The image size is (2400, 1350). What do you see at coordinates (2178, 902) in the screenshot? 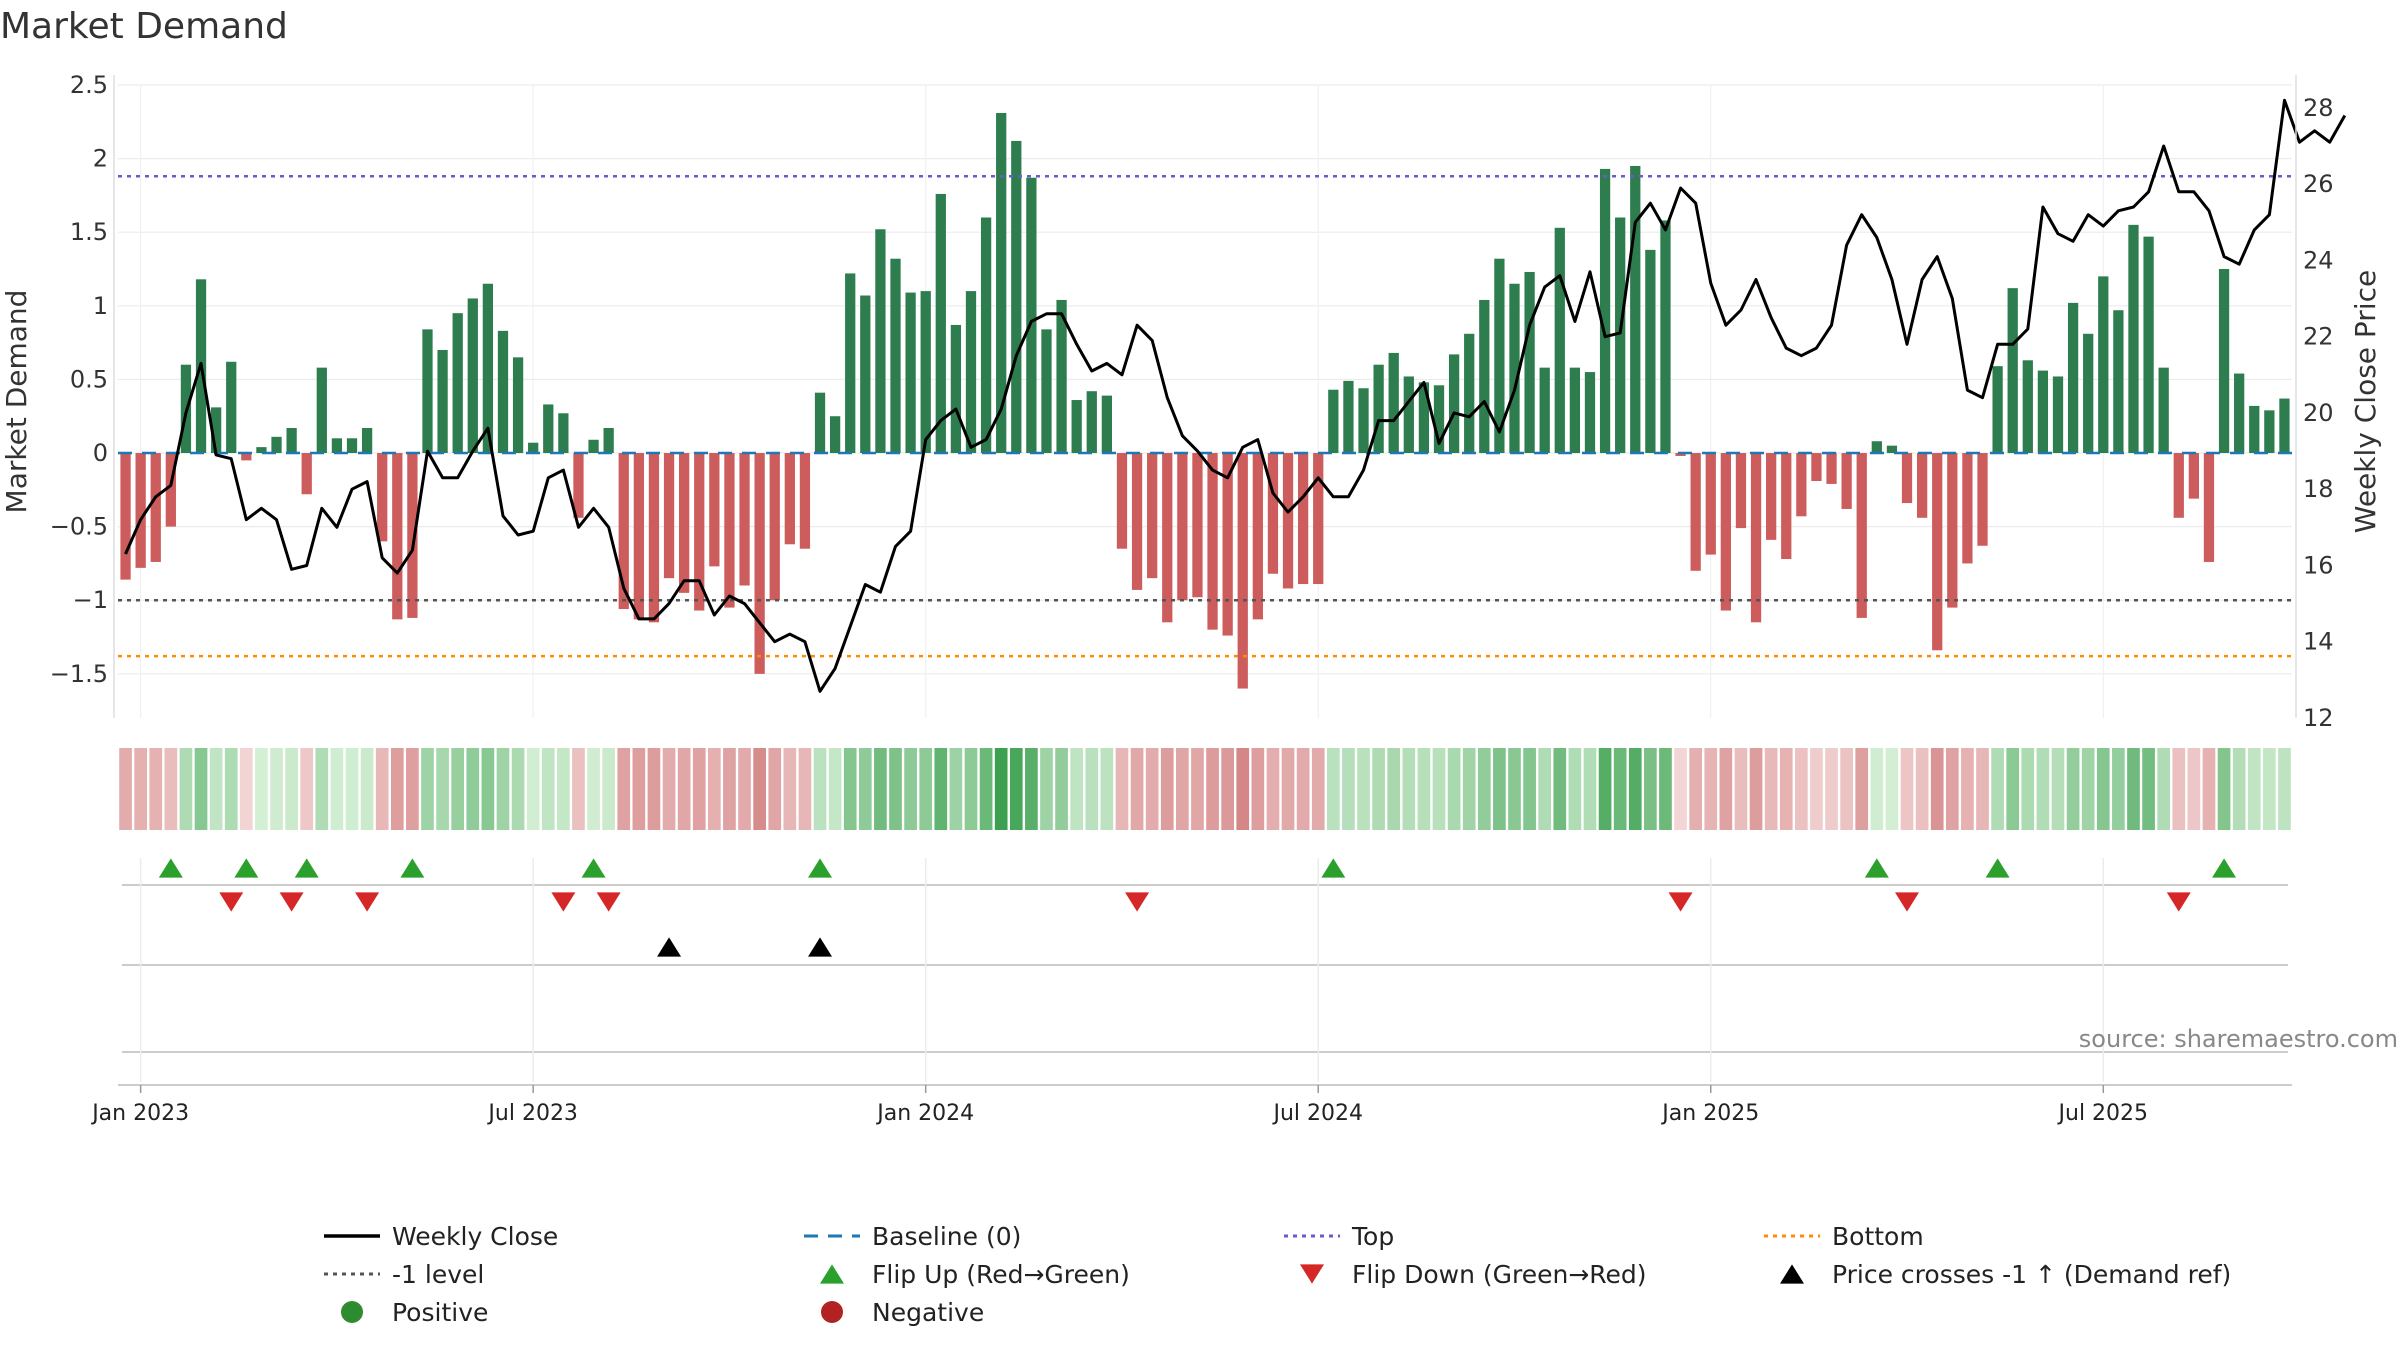
I see `flip-down-marker` at bounding box center [2178, 902].